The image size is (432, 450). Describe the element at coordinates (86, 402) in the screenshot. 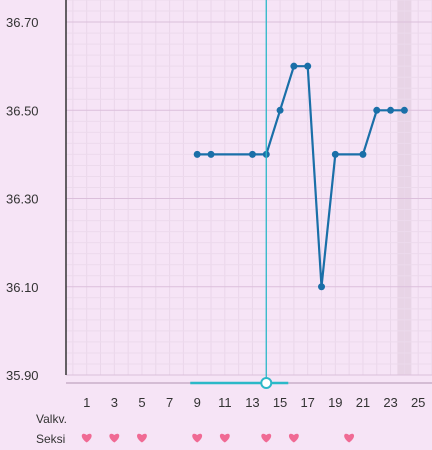

I see `x-tick-label: 1` at that location.